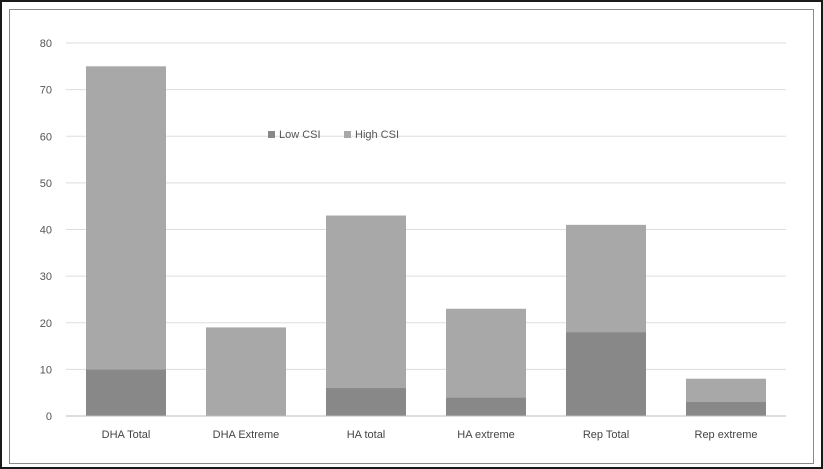  What do you see at coordinates (46, 44) in the screenshot?
I see `y-tick-label: 80` at bounding box center [46, 44].